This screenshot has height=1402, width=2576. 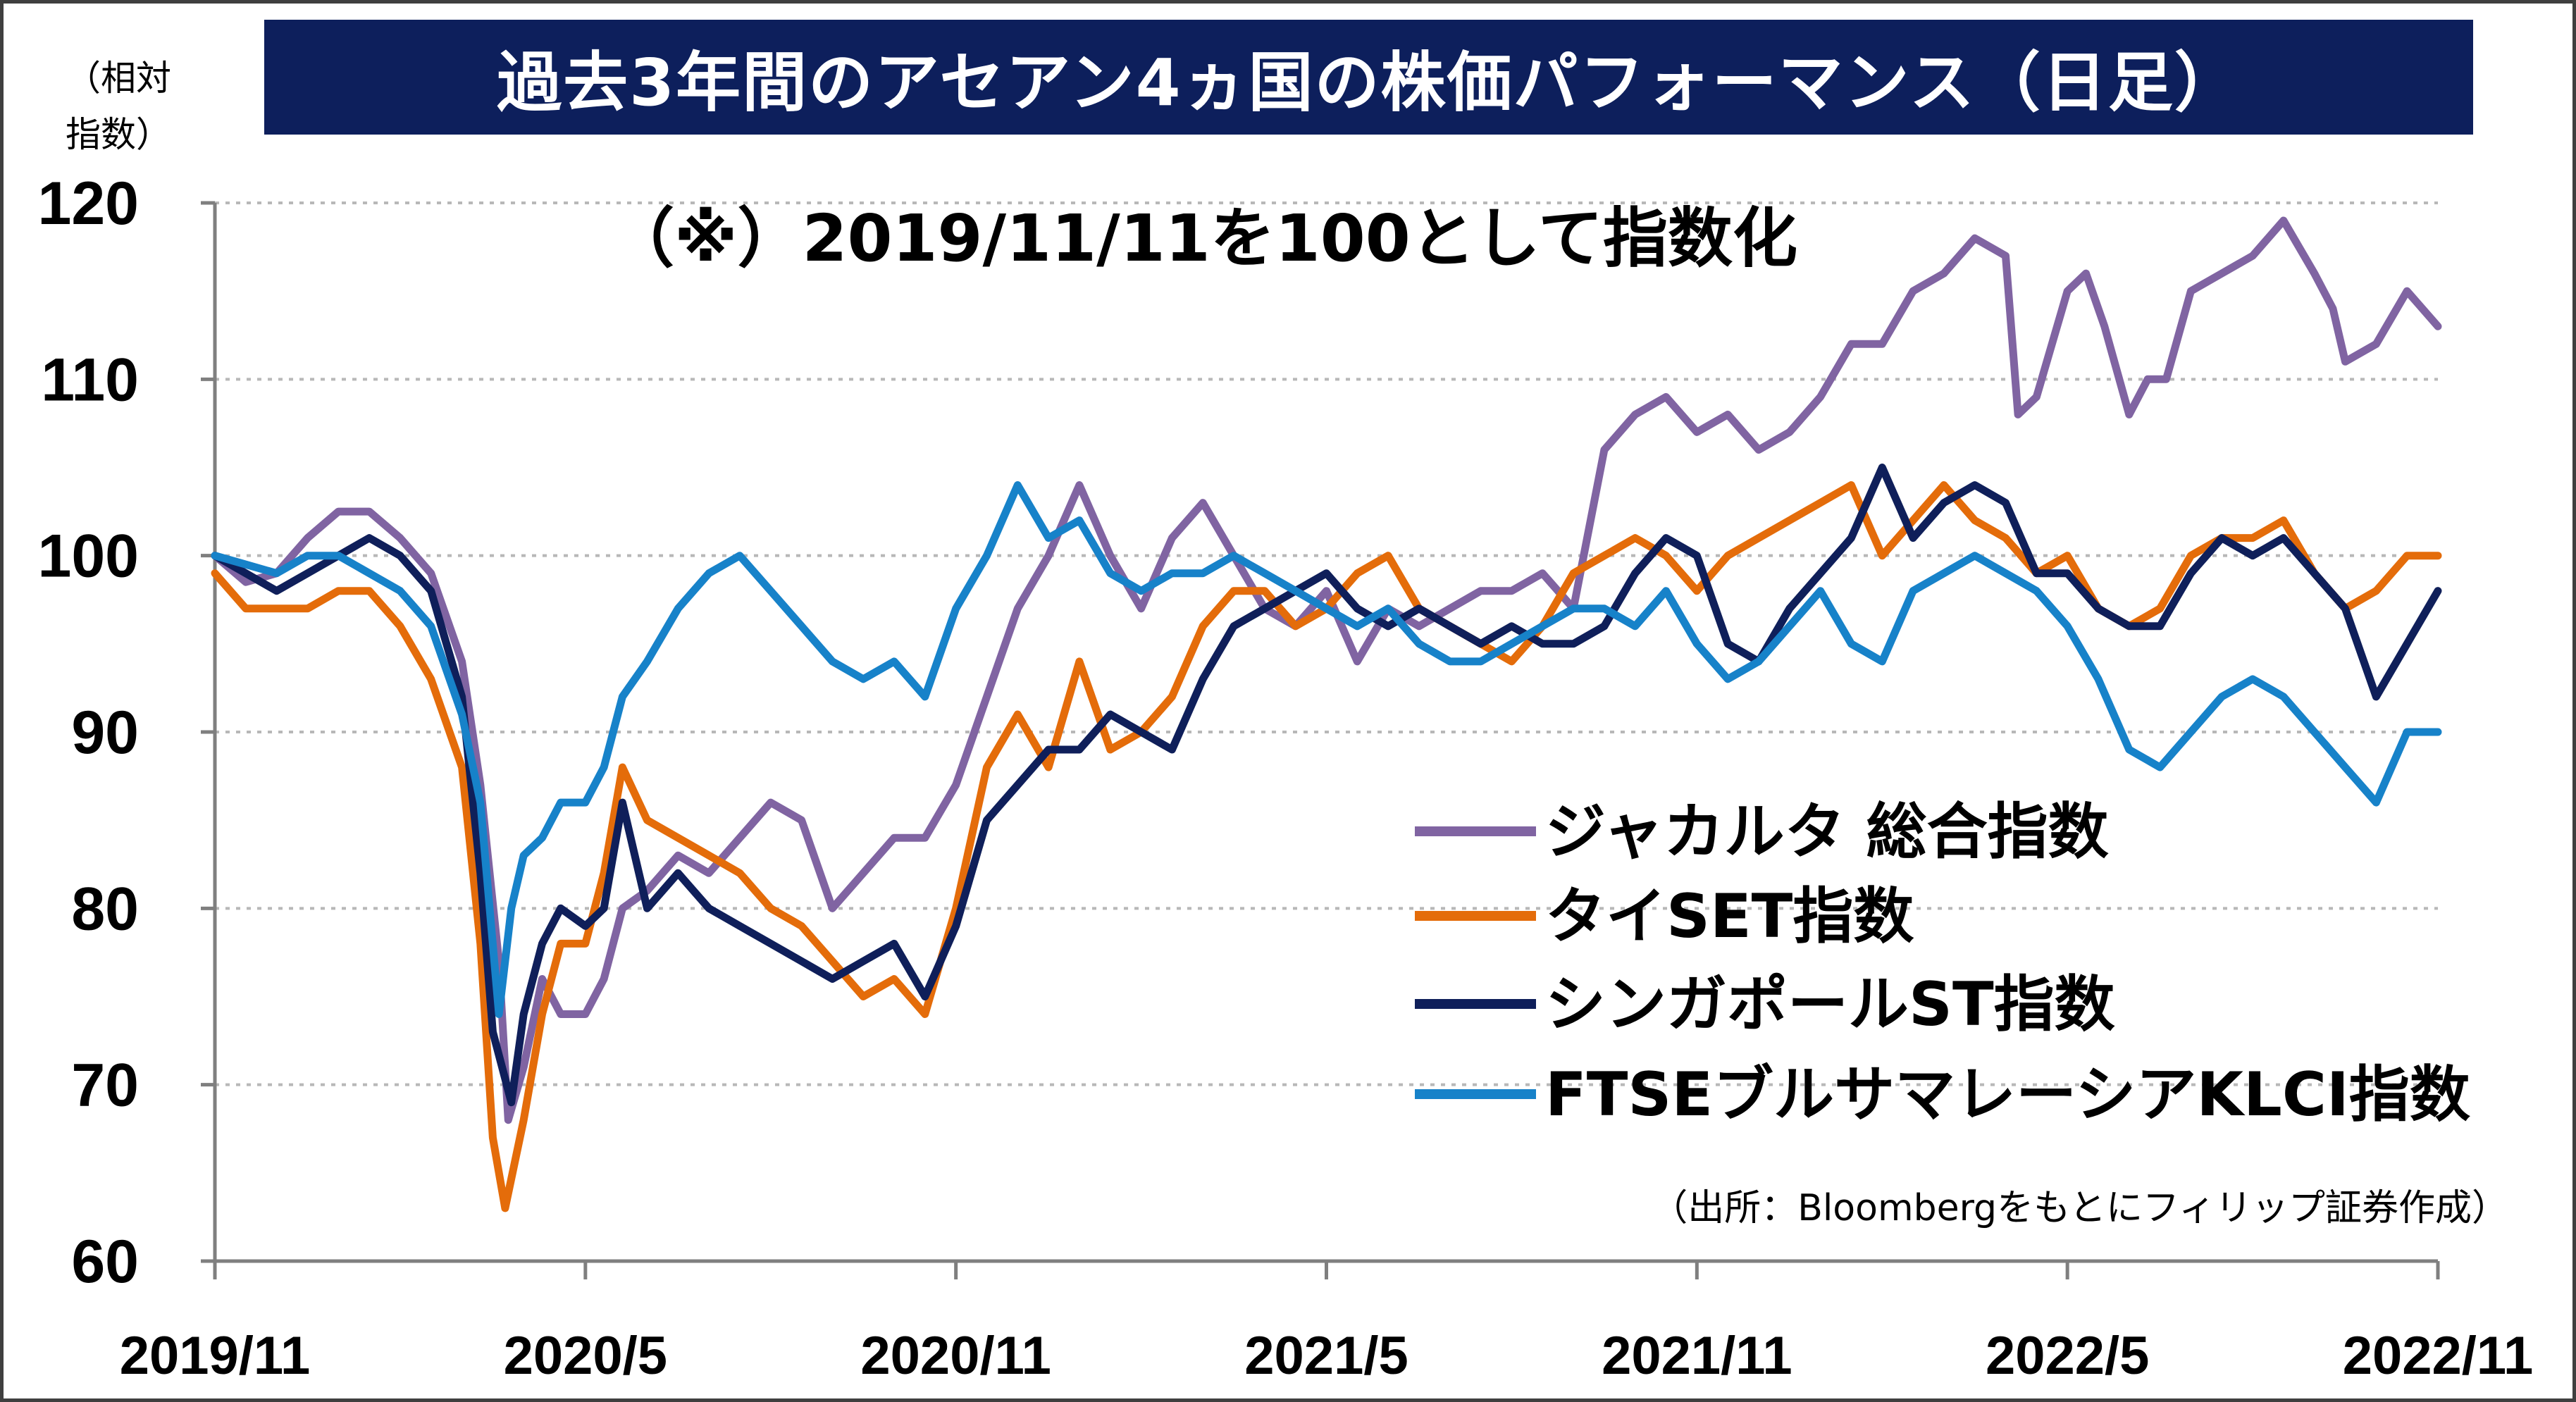 I want to click on legend-label: タイSET指数, so click(x=1729, y=916).